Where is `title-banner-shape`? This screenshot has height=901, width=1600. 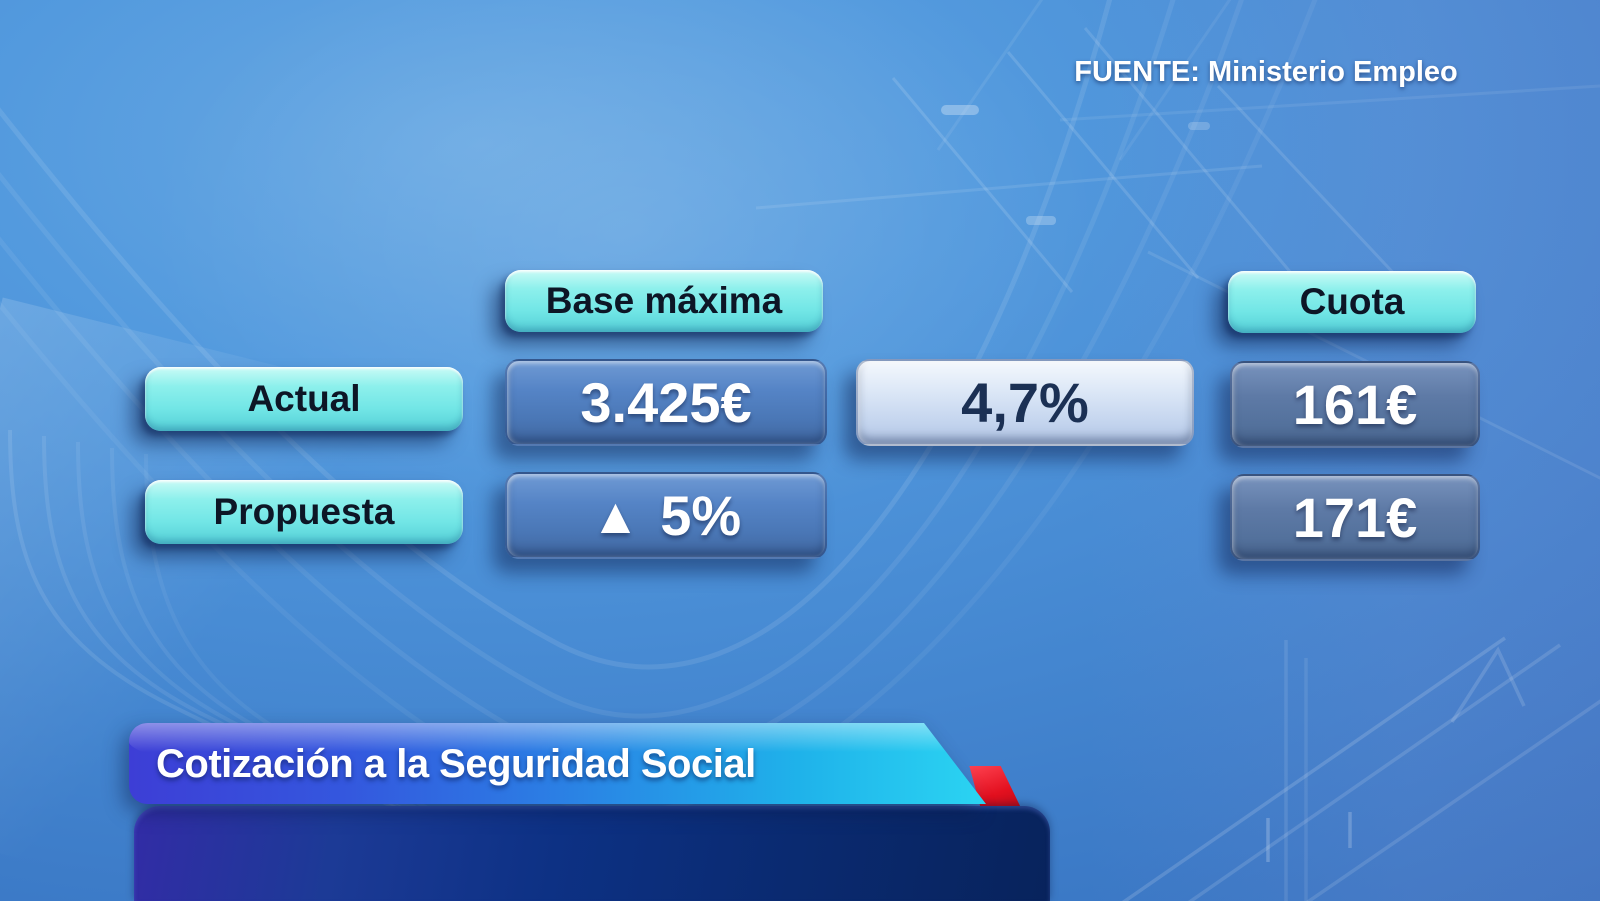
title-banner-shape is located at coordinates (557, 763).